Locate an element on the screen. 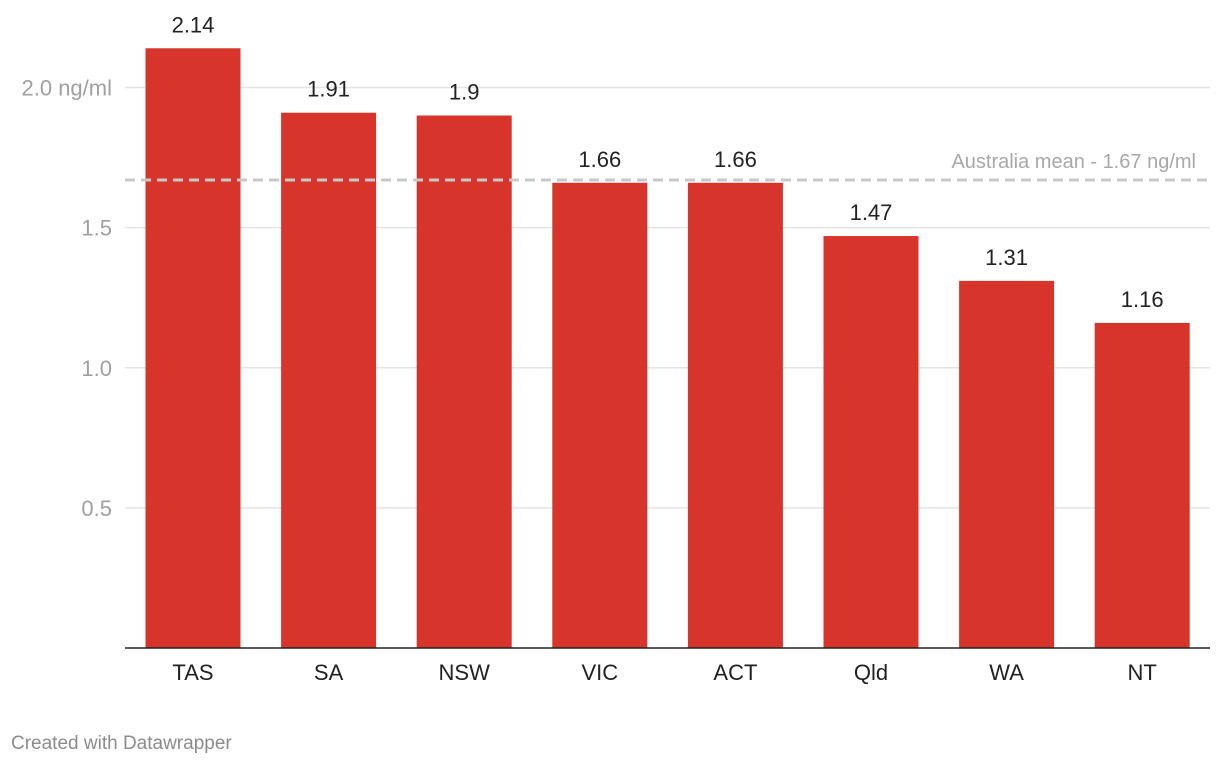 This screenshot has height=768, width=1220. y-tick-label: 1.0 is located at coordinates (96, 368).